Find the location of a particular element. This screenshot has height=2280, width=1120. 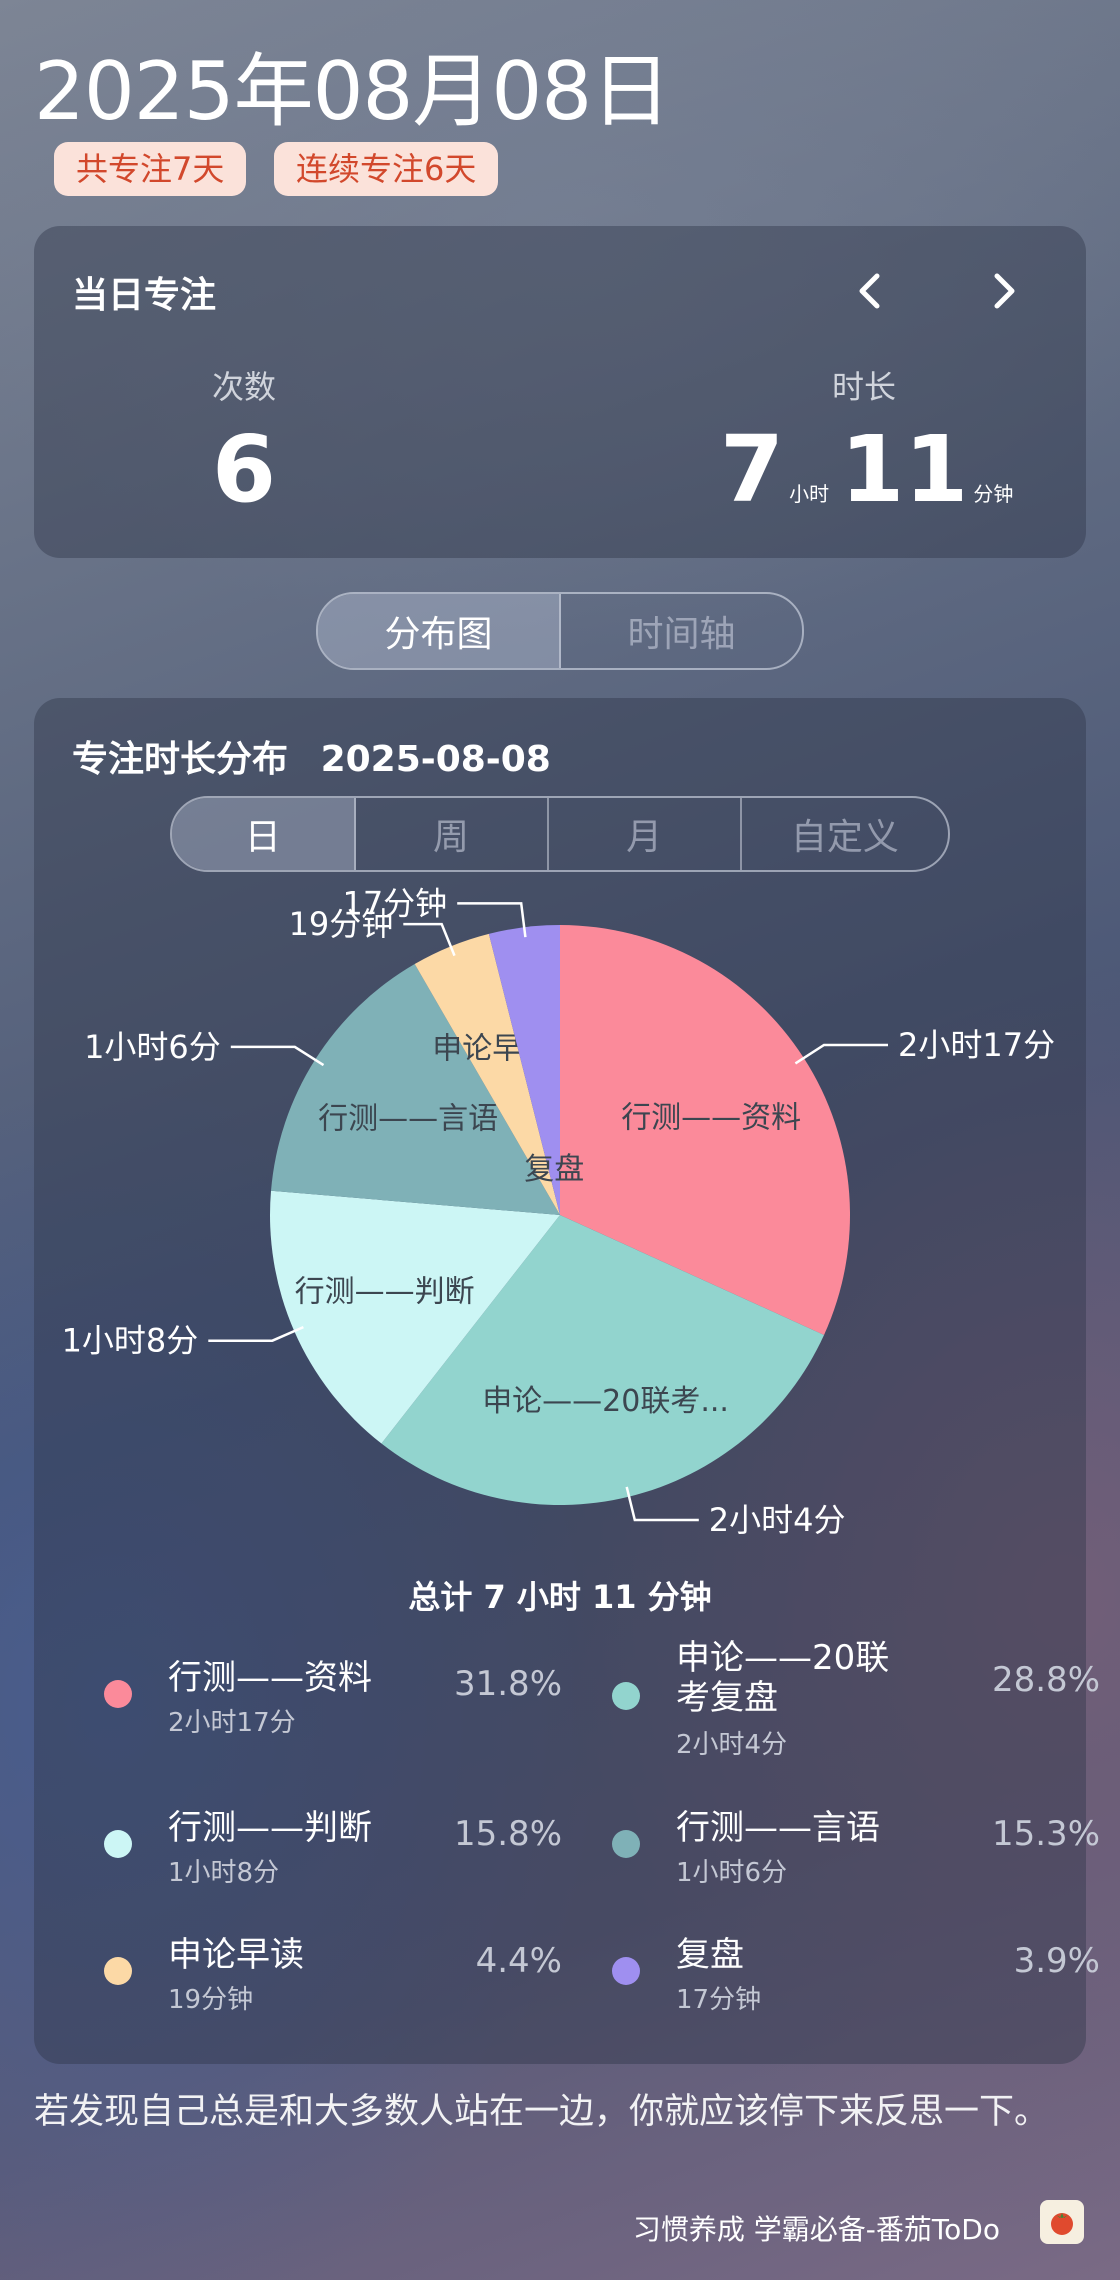

footer-slogan: 习惯养成 学霸必备-番茄ToDo is located at coordinates (816, 2229).